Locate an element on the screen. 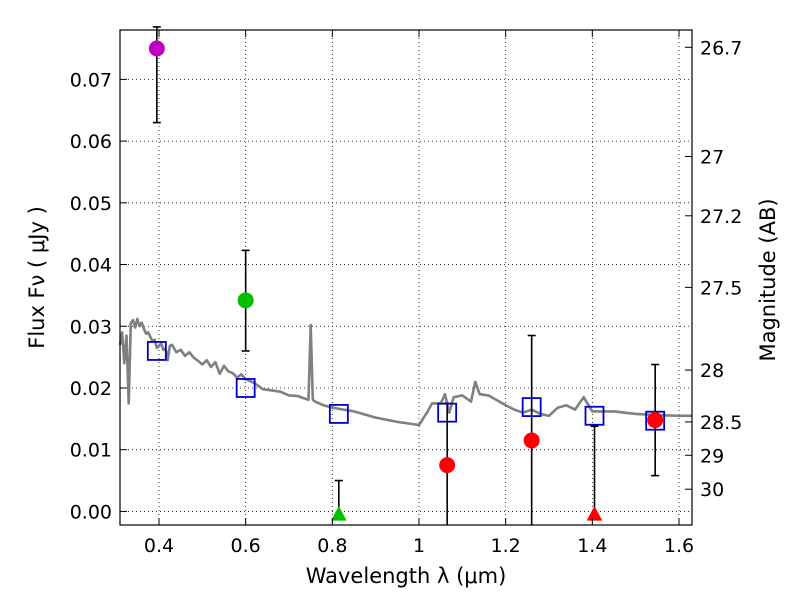  mag-tick-label: 28 is located at coordinates (712, 371).